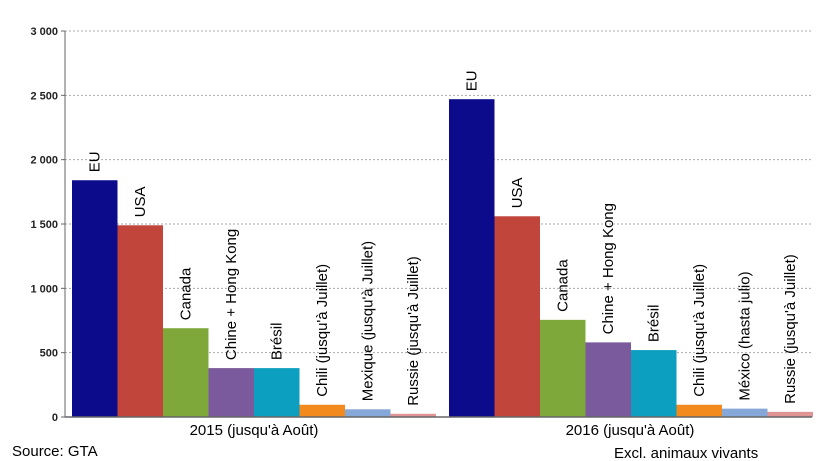  Describe the element at coordinates (44, 225) in the screenshot. I see `y-tick-label: 1 500` at that location.